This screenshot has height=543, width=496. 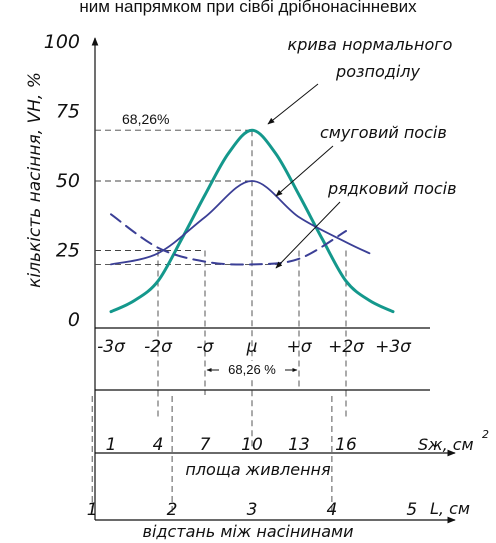 I want to click on y-tick-labels: 100 75 50 25 0, so click(x=62, y=181).